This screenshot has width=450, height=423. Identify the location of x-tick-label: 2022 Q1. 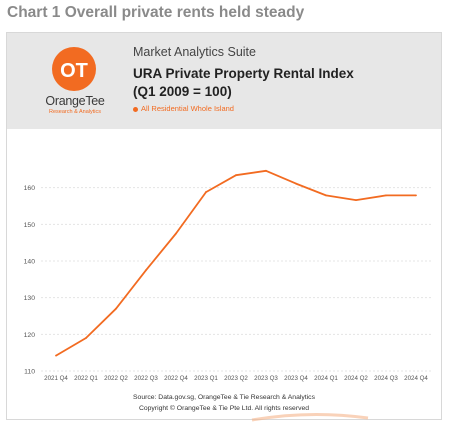
(86, 378).